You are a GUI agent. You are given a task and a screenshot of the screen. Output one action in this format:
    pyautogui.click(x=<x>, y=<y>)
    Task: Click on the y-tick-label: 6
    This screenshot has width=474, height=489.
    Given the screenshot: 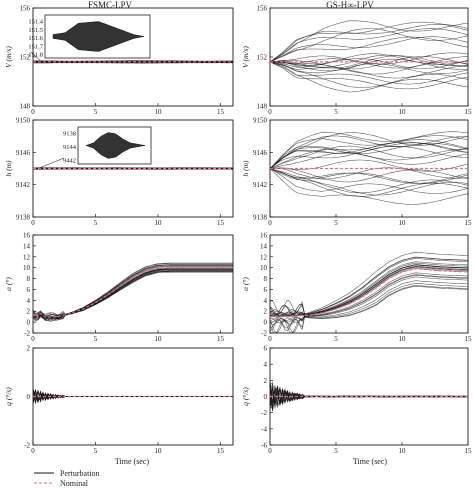 What is the action you would take?
    pyautogui.click(x=266, y=290)
    